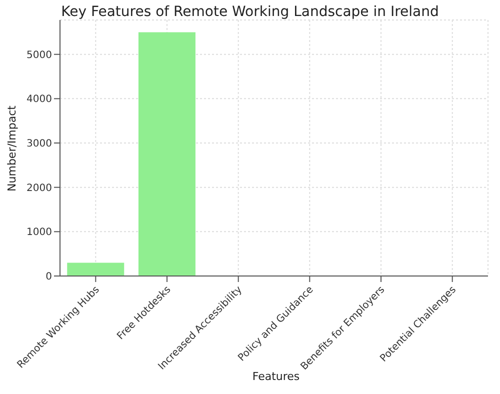 Image resolution: width=500 pixels, height=394 pixels. What do you see at coordinates (39, 144) in the screenshot?
I see `y-tick-label: 3000` at bounding box center [39, 144].